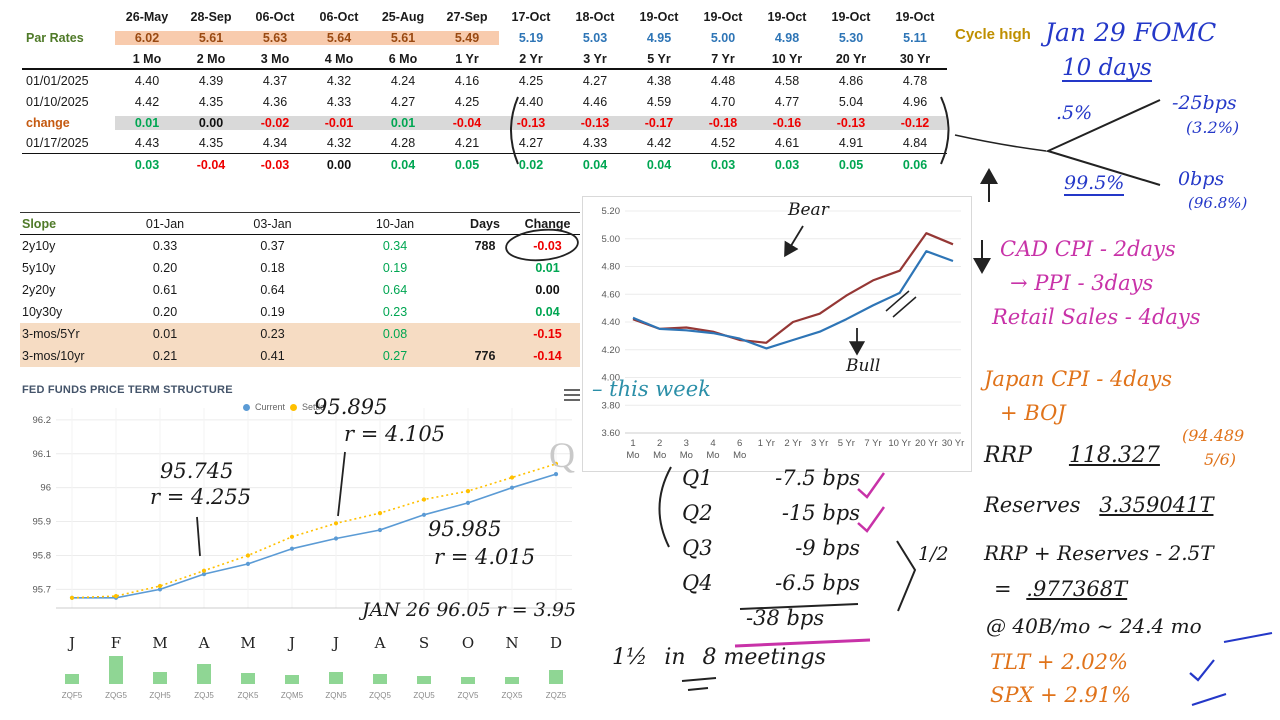 The width and height of the screenshot is (1280, 720). Describe the element at coordinates (42, 454) in the screenshot. I see `svg-text: 96.1` at that location.